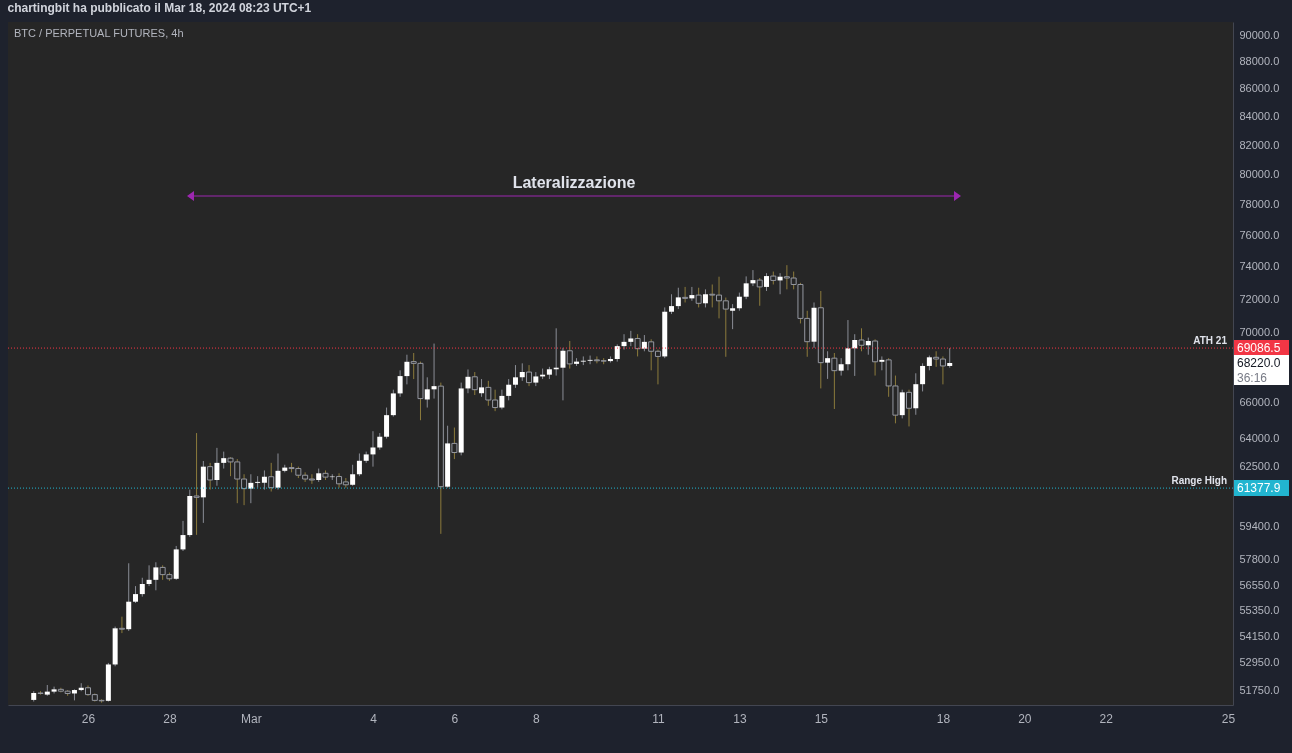  Describe the element at coordinates (1259, 266) in the screenshot. I see `y-tick-label: 74000.0` at that location.